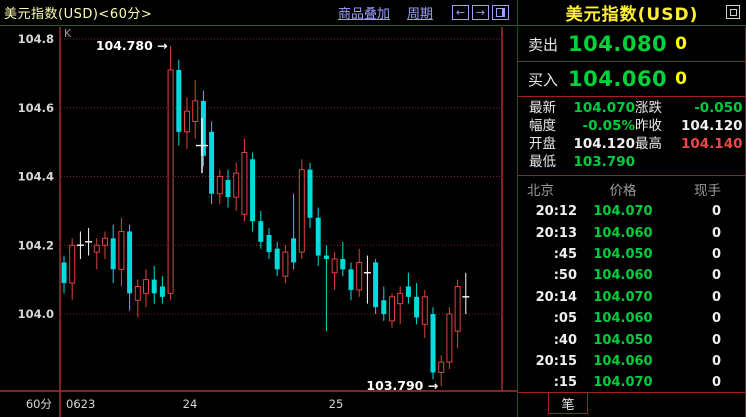 The width and height of the screenshot is (746, 417). I want to click on sell-quote-row: 卖出 104.080 0, so click(631, 44).